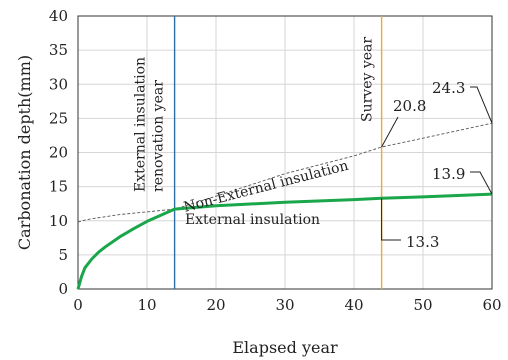 The height and width of the screenshot is (360, 508). What do you see at coordinates (422, 242) in the screenshot?
I see `value-label-13.3: 13.3` at bounding box center [422, 242].